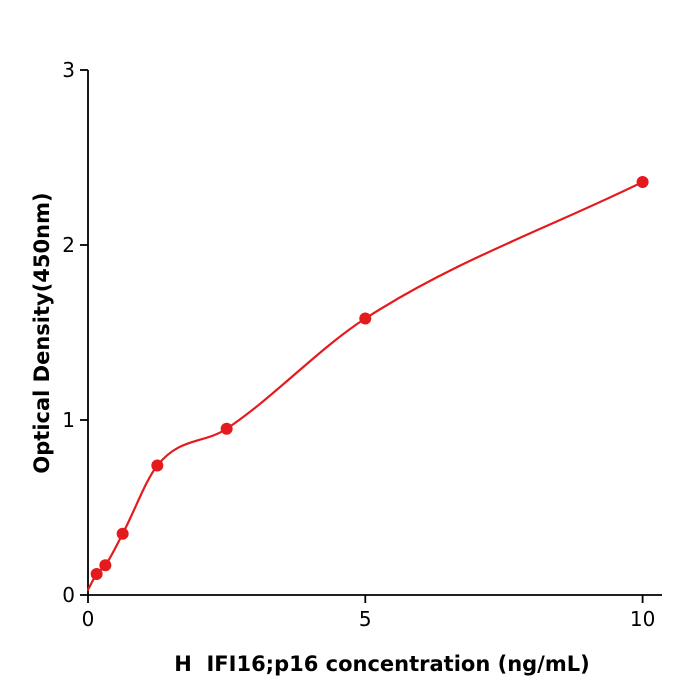  What do you see at coordinates (642, 619) in the screenshot?
I see `x-tick-label: 10` at bounding box center [642, 619].